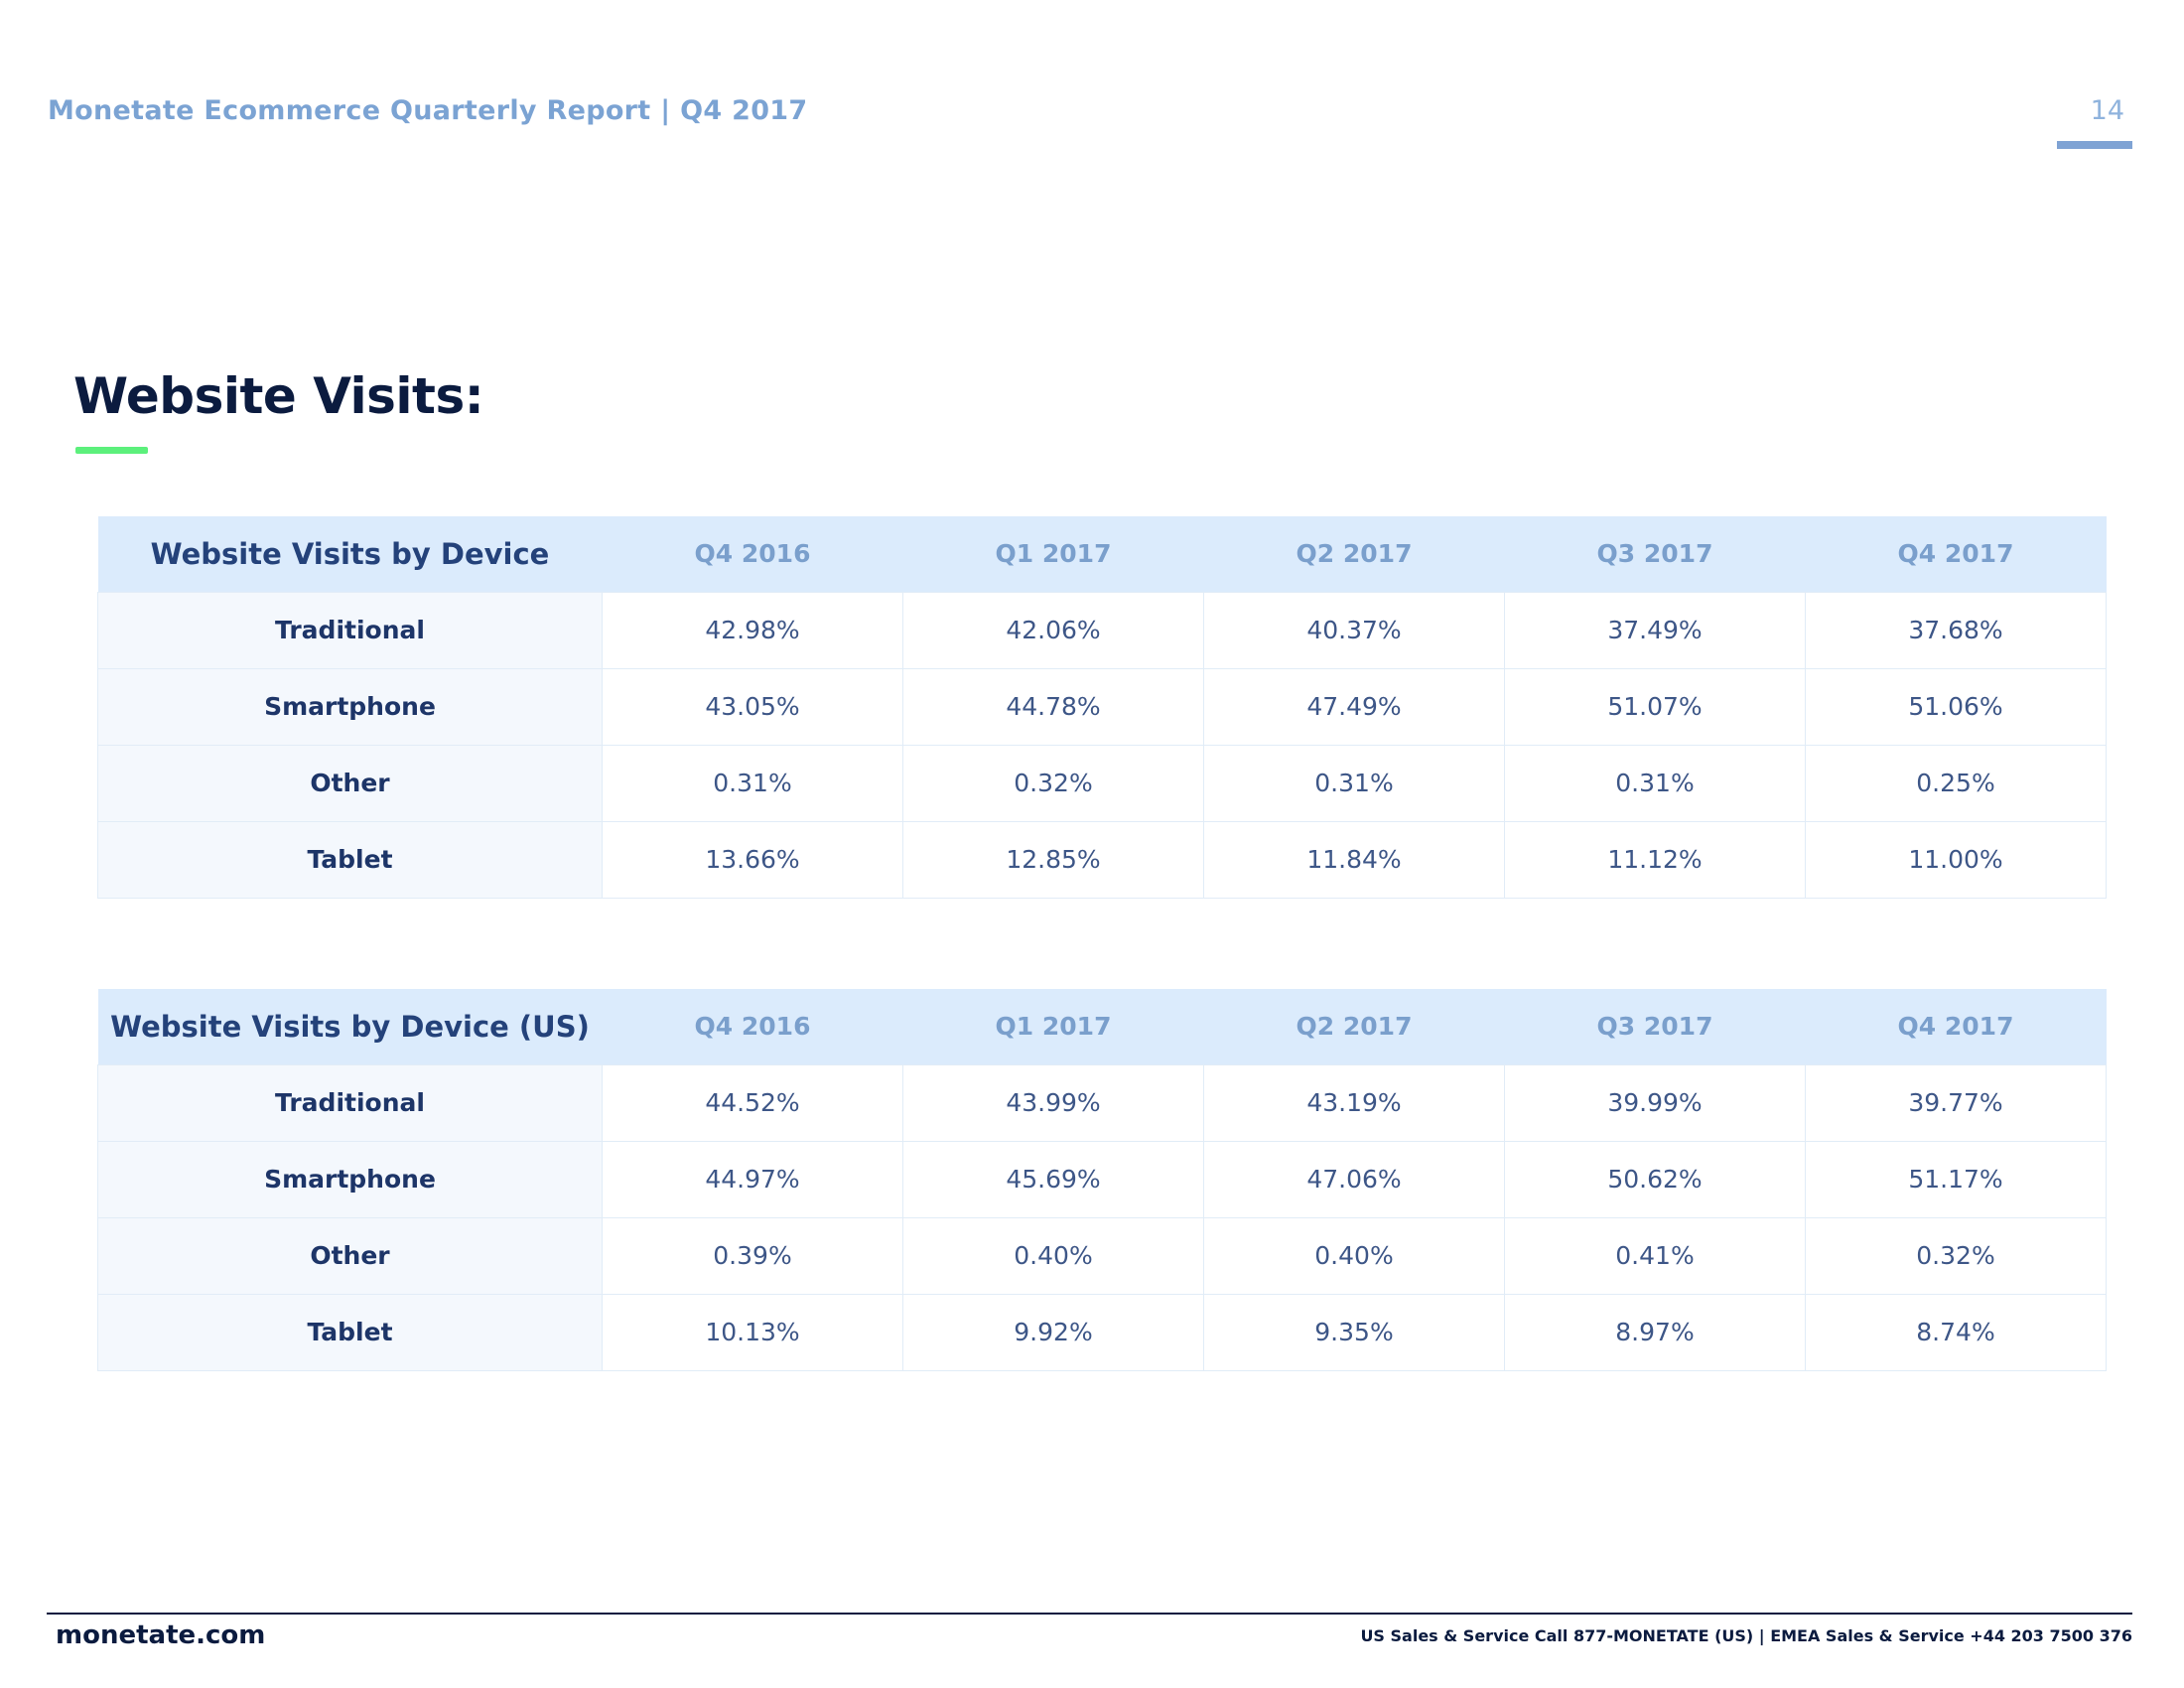  Describe the element at coordinates (1354, 1179) in the screenshot. I see `table-cell: 47.06%` at that location.